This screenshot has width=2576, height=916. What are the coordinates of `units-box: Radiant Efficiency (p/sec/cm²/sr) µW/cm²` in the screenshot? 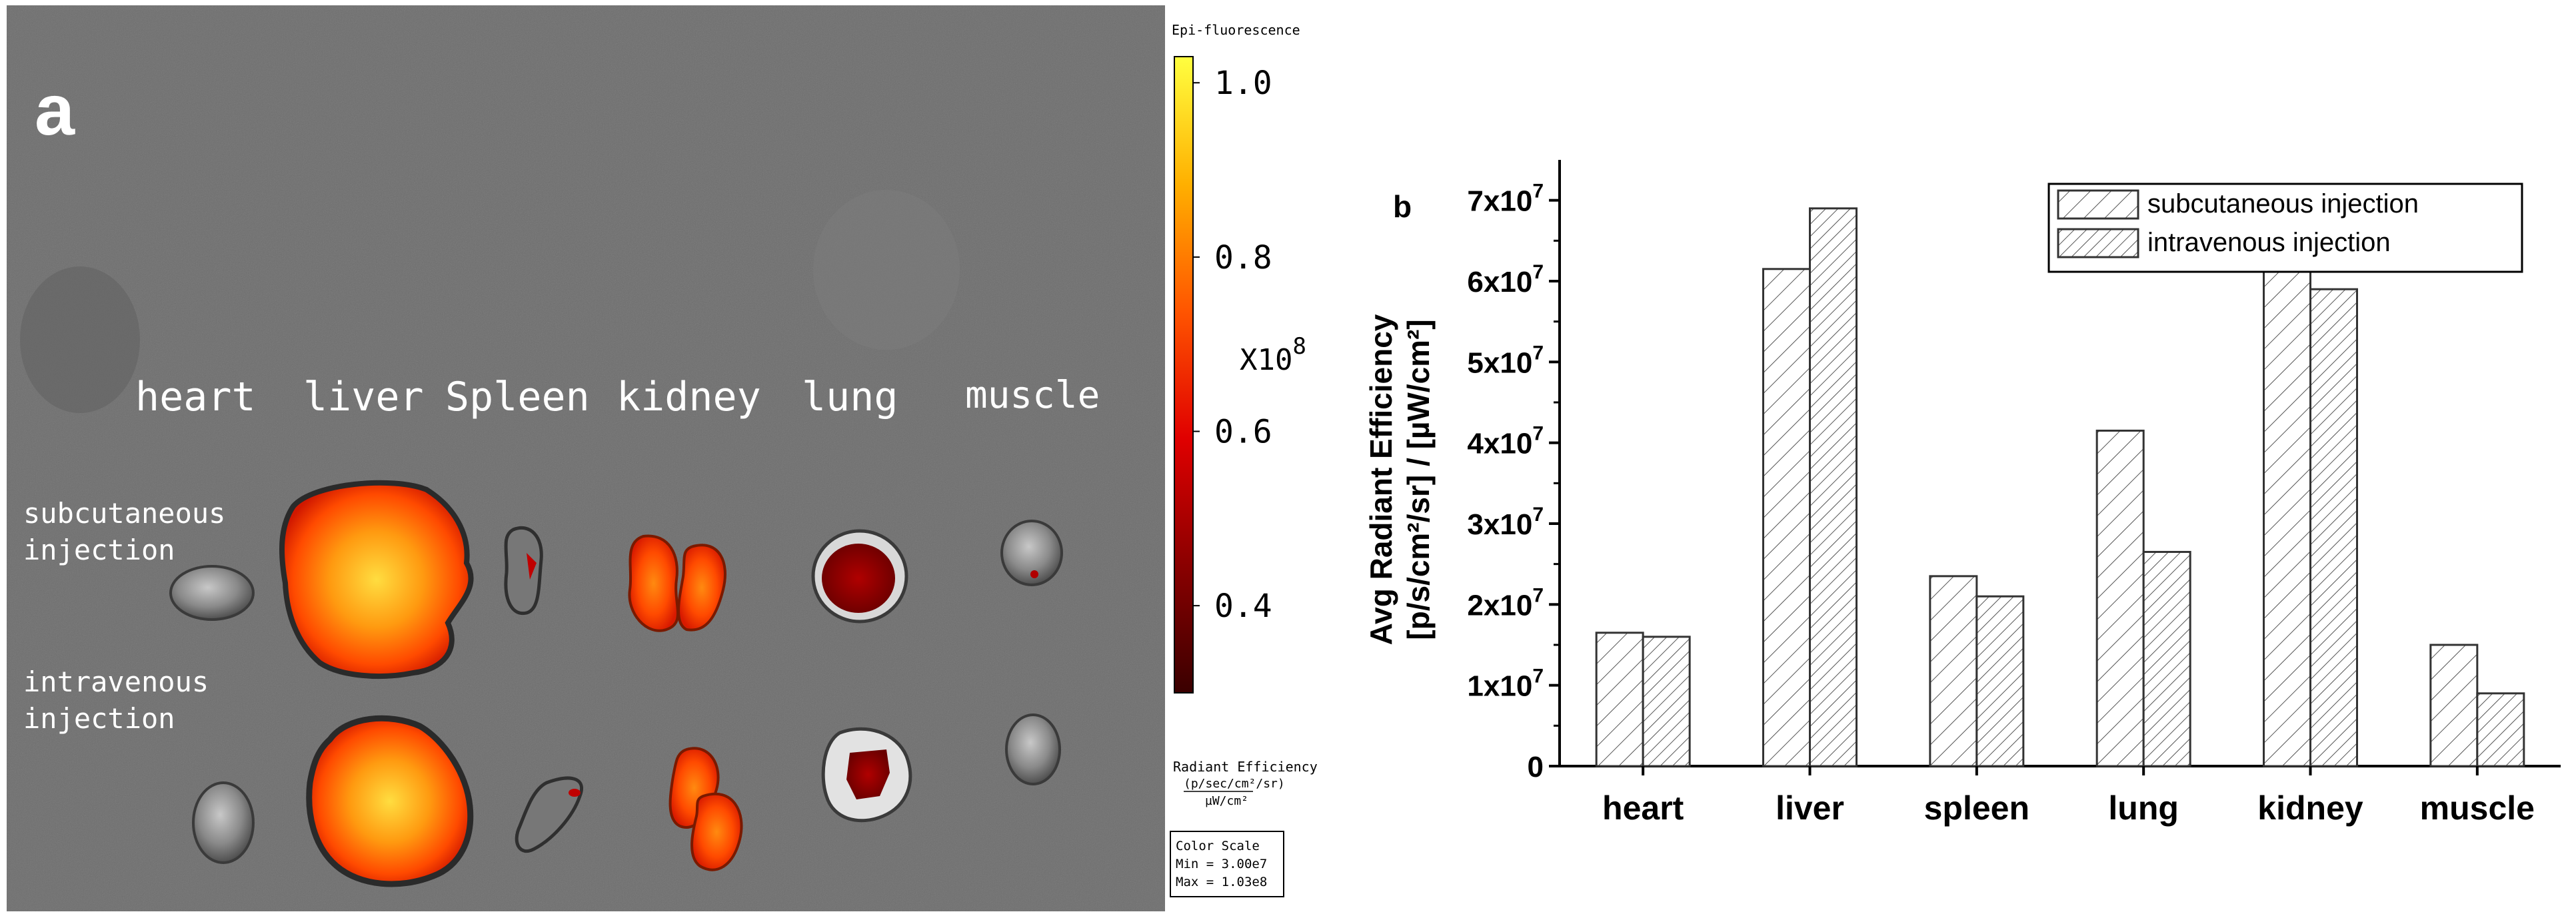 It's located at (1245, 783).